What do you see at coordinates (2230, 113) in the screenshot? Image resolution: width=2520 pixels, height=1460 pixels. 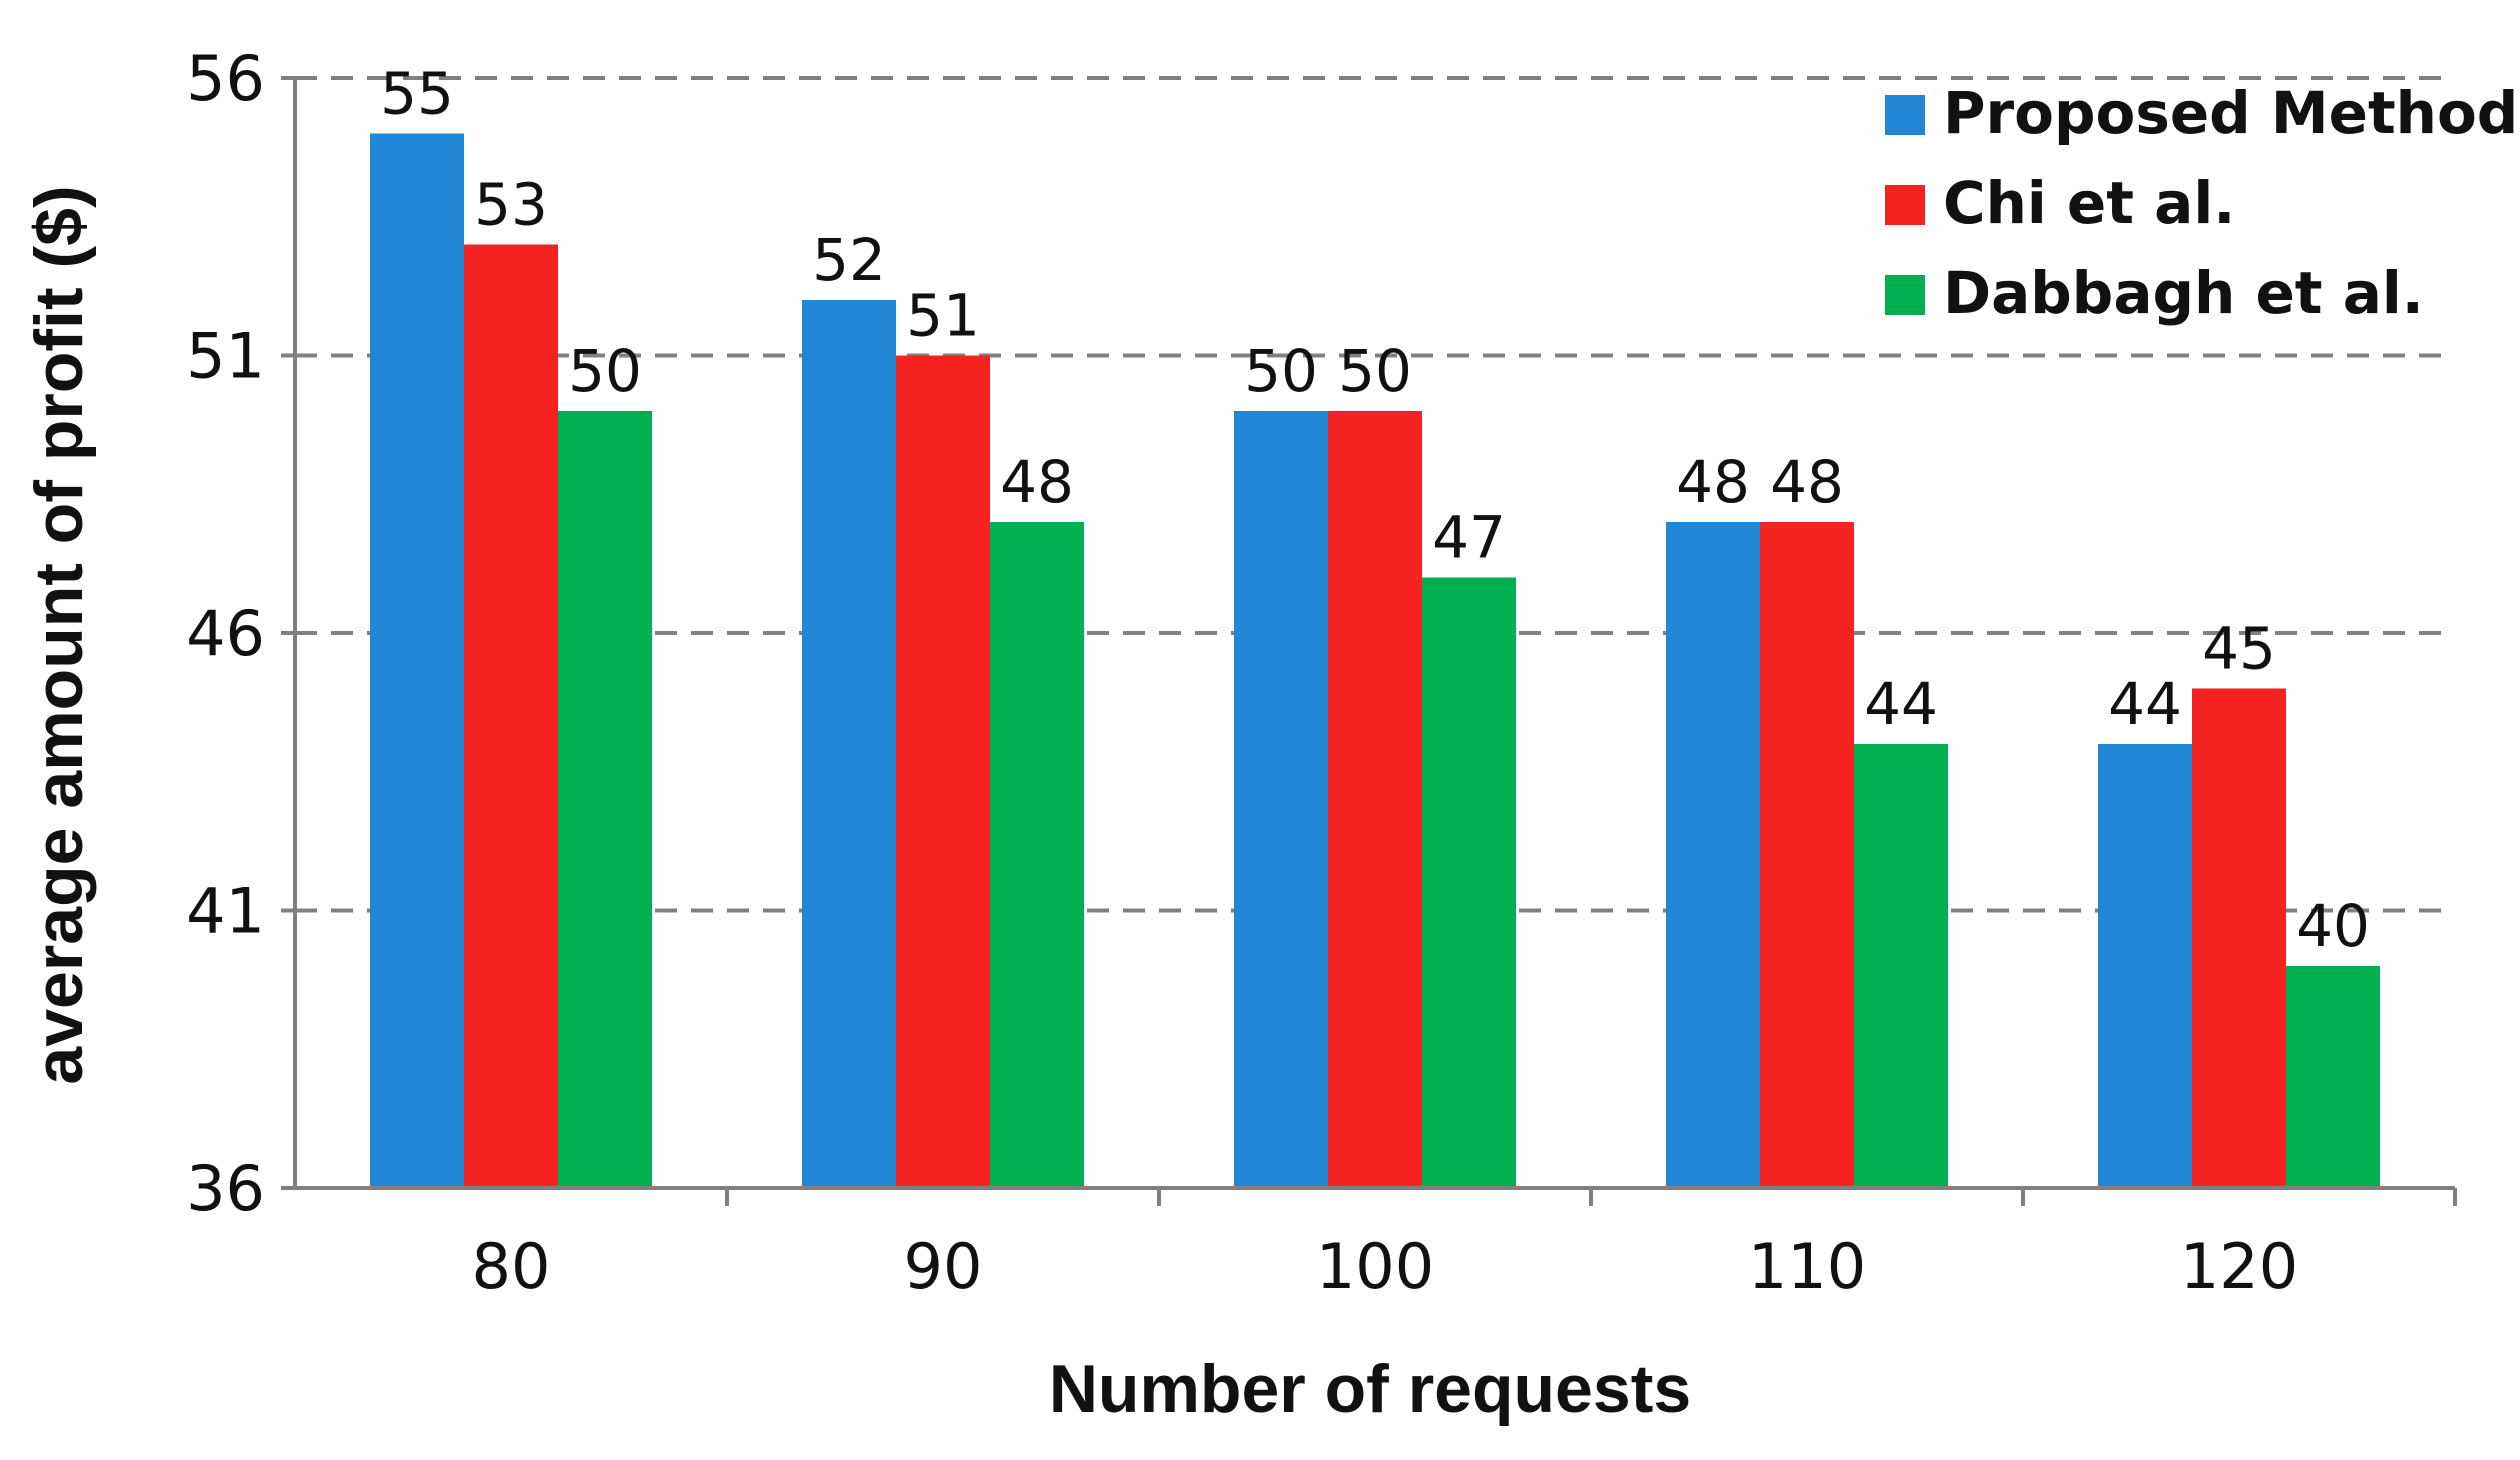 I see `legend-label: Proposed Method` at bounding box center [2230, 113].